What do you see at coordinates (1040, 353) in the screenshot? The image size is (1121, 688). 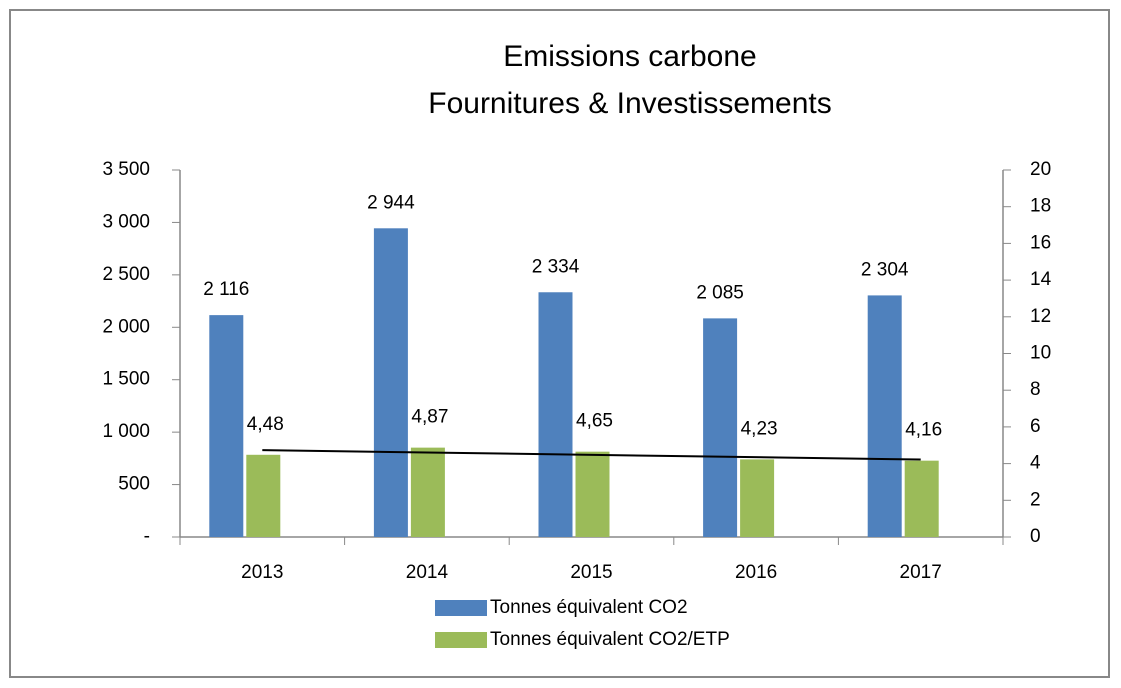 I see `y2-tick-label: 10` at bounding box center [1040, 353].